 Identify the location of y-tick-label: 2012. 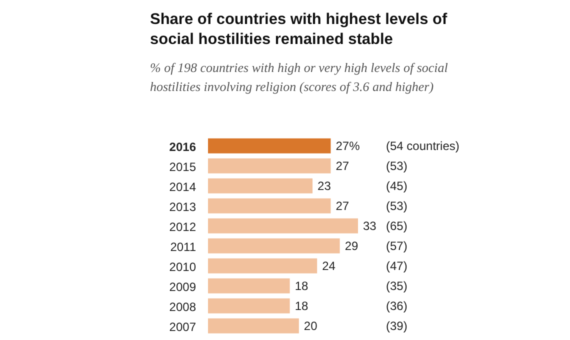
(182, 227).